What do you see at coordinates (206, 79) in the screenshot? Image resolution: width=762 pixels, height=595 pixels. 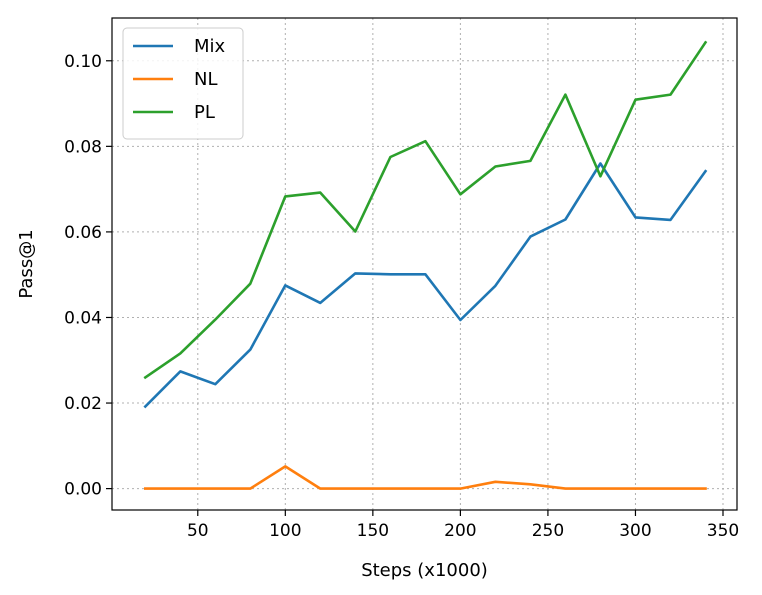 I see `legend-label-nl: NL` at bounding box center [206, 79].